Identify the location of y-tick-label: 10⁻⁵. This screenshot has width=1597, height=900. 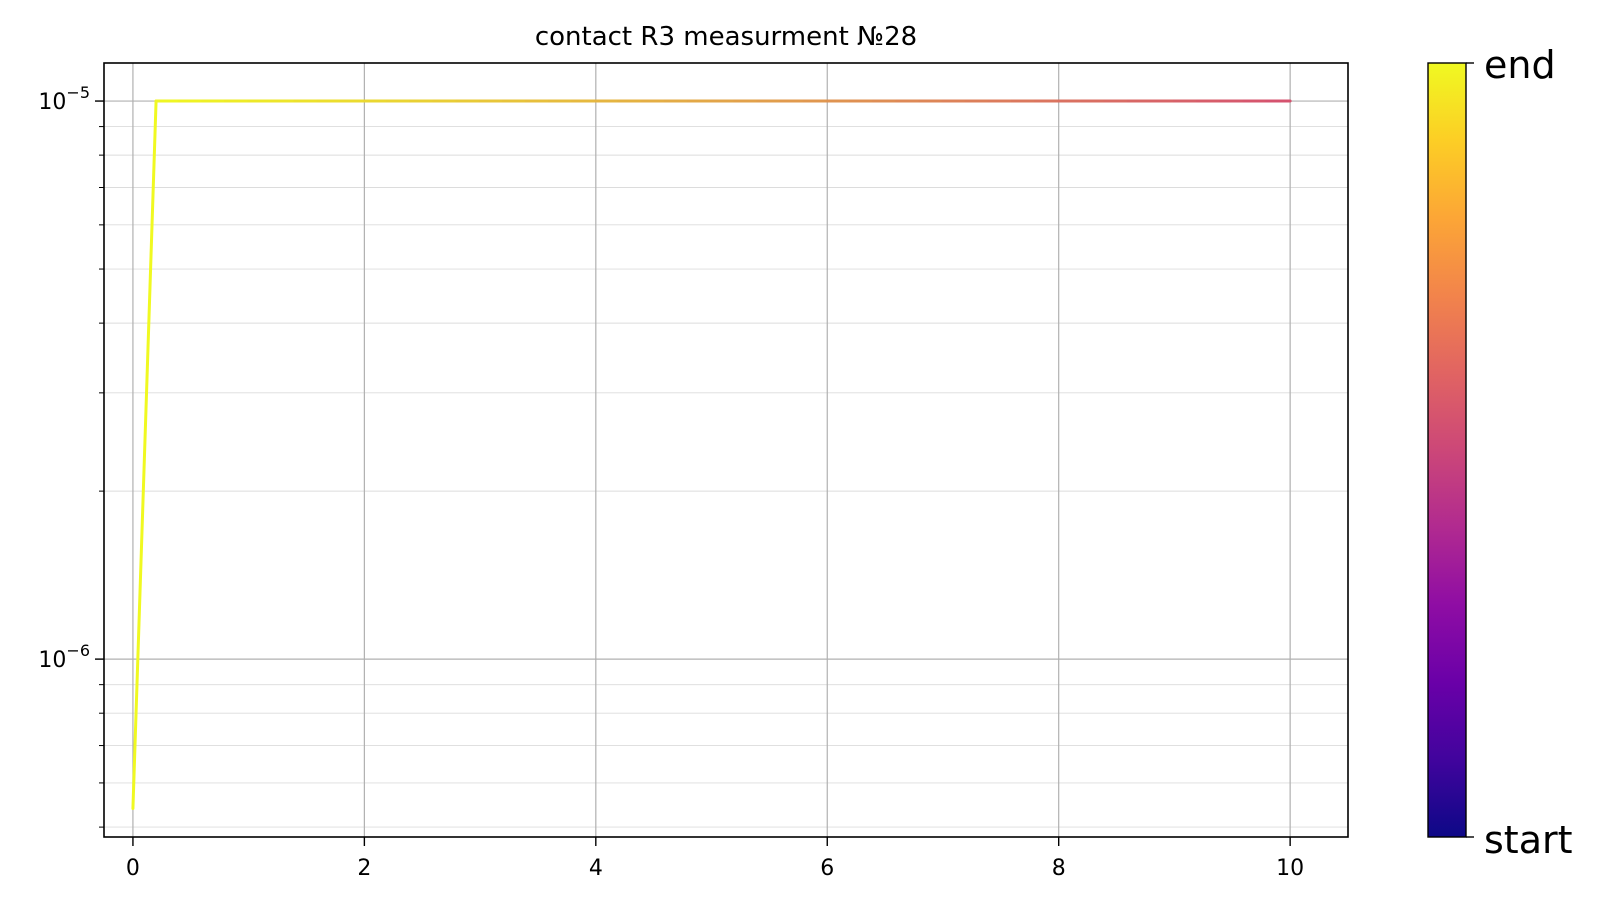
(64, 99).